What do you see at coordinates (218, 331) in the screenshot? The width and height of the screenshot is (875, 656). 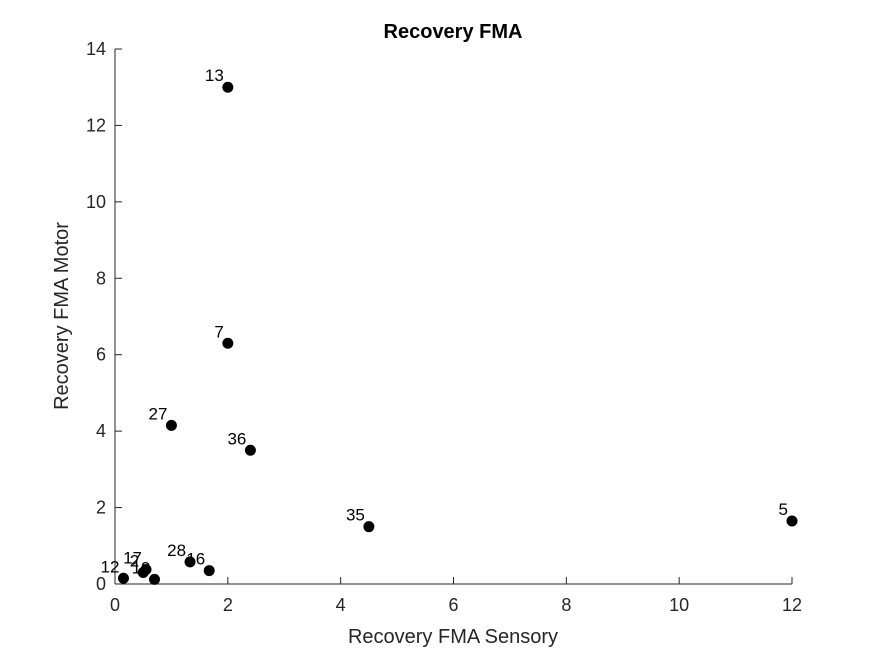 I see `data-point-label: 7` at bounding box center [218, 331].